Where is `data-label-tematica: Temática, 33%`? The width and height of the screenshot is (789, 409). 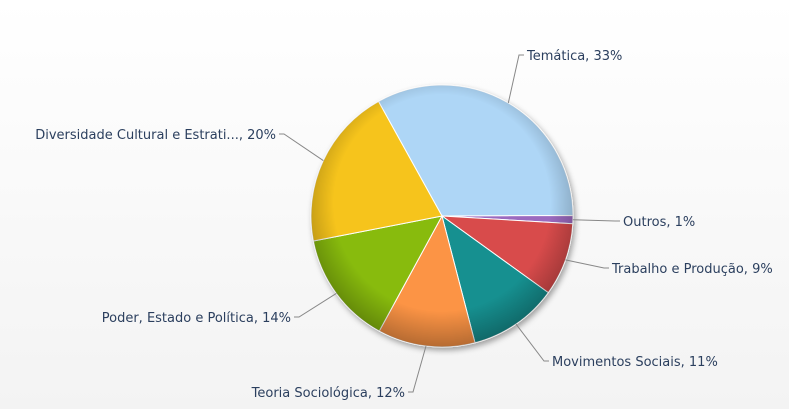 data-label-tematica: Temática, 33% is located at coordinates (574, 56).